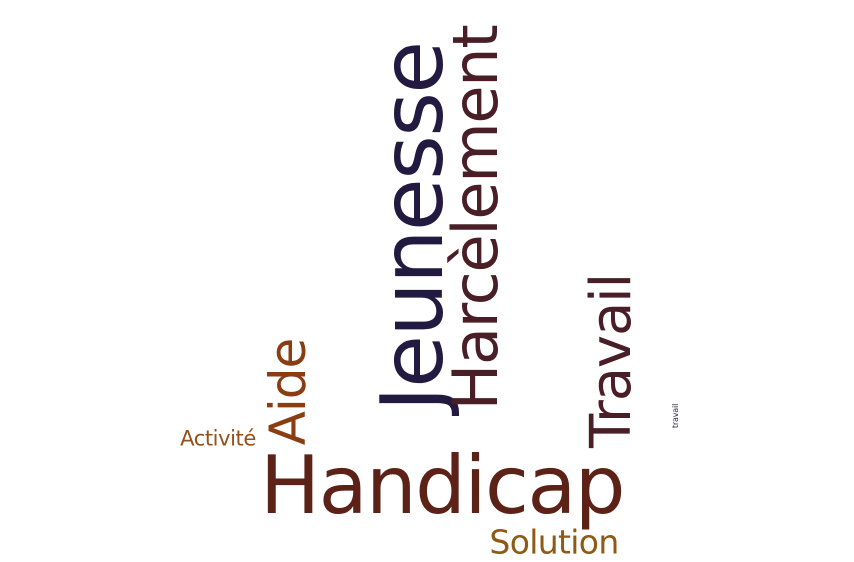  Describe the element at coordinates (675, 416) in the screenshot. I see `word-travail-small: travail` at that location.